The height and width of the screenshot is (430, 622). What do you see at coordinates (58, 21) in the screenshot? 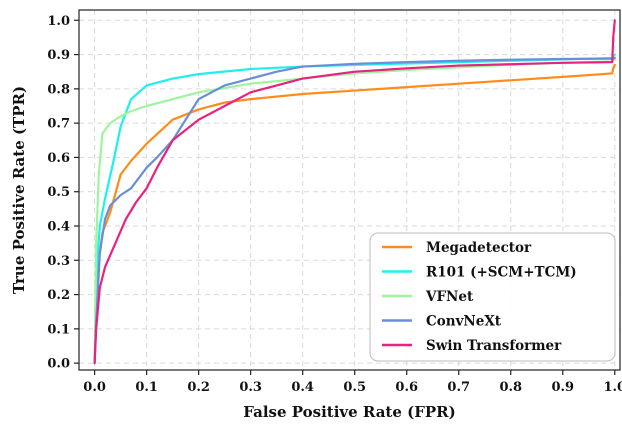
I see `y-tick-label: 1.0` at bounding box center [58, 21].